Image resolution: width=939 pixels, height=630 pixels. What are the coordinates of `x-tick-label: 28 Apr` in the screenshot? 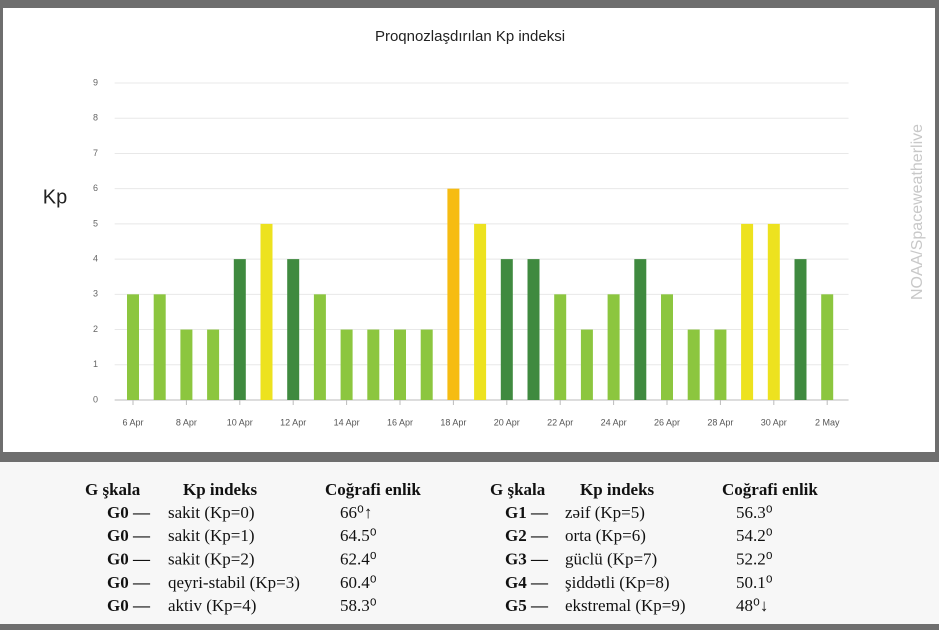 It's located at (720, 422).